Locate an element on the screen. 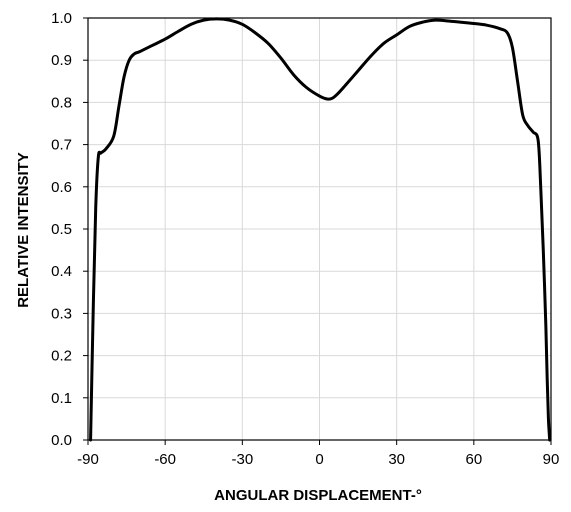 The width and height of the screenshot is (571, 512). x-axis-ticks: -90 -60 -30 0 30 60 90 is located at coordinates (318, 454).